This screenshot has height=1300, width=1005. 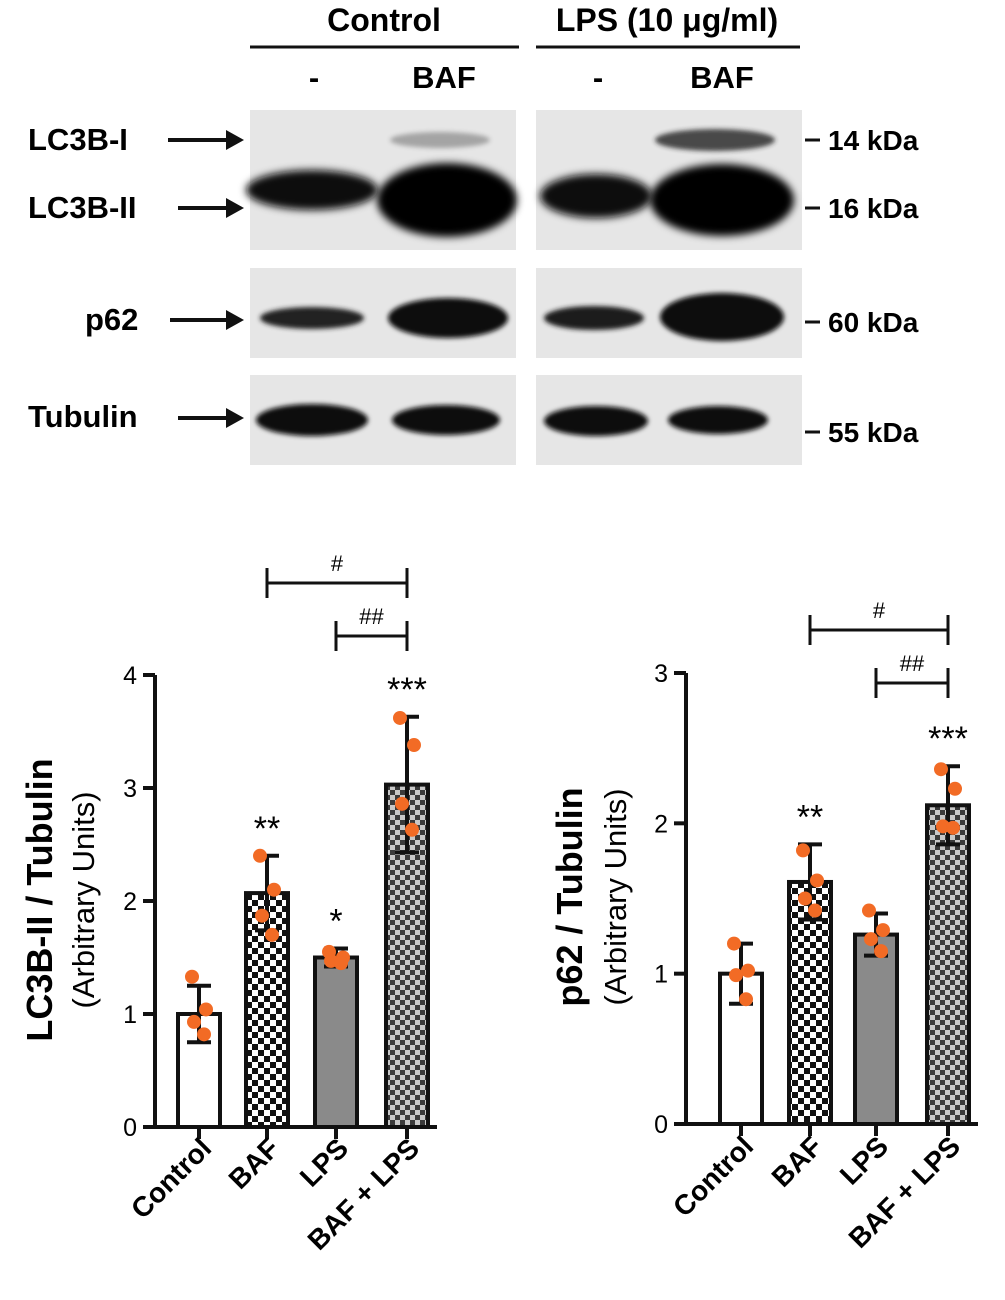 What do you see at coordinates (314, 77) in the screenshot?
I see `lane-label-control-minus: -` at bounding box center [314, 77].